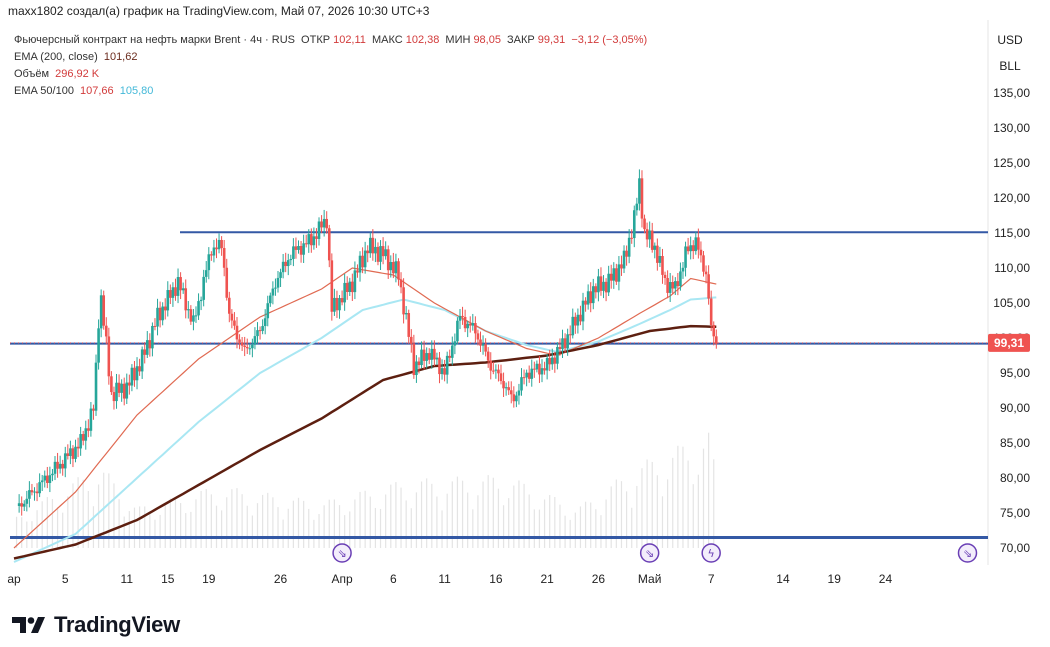 The height and width of the screenshot is (647, 1050). I want to click on unit-label: BLL, so click(1010, 66).